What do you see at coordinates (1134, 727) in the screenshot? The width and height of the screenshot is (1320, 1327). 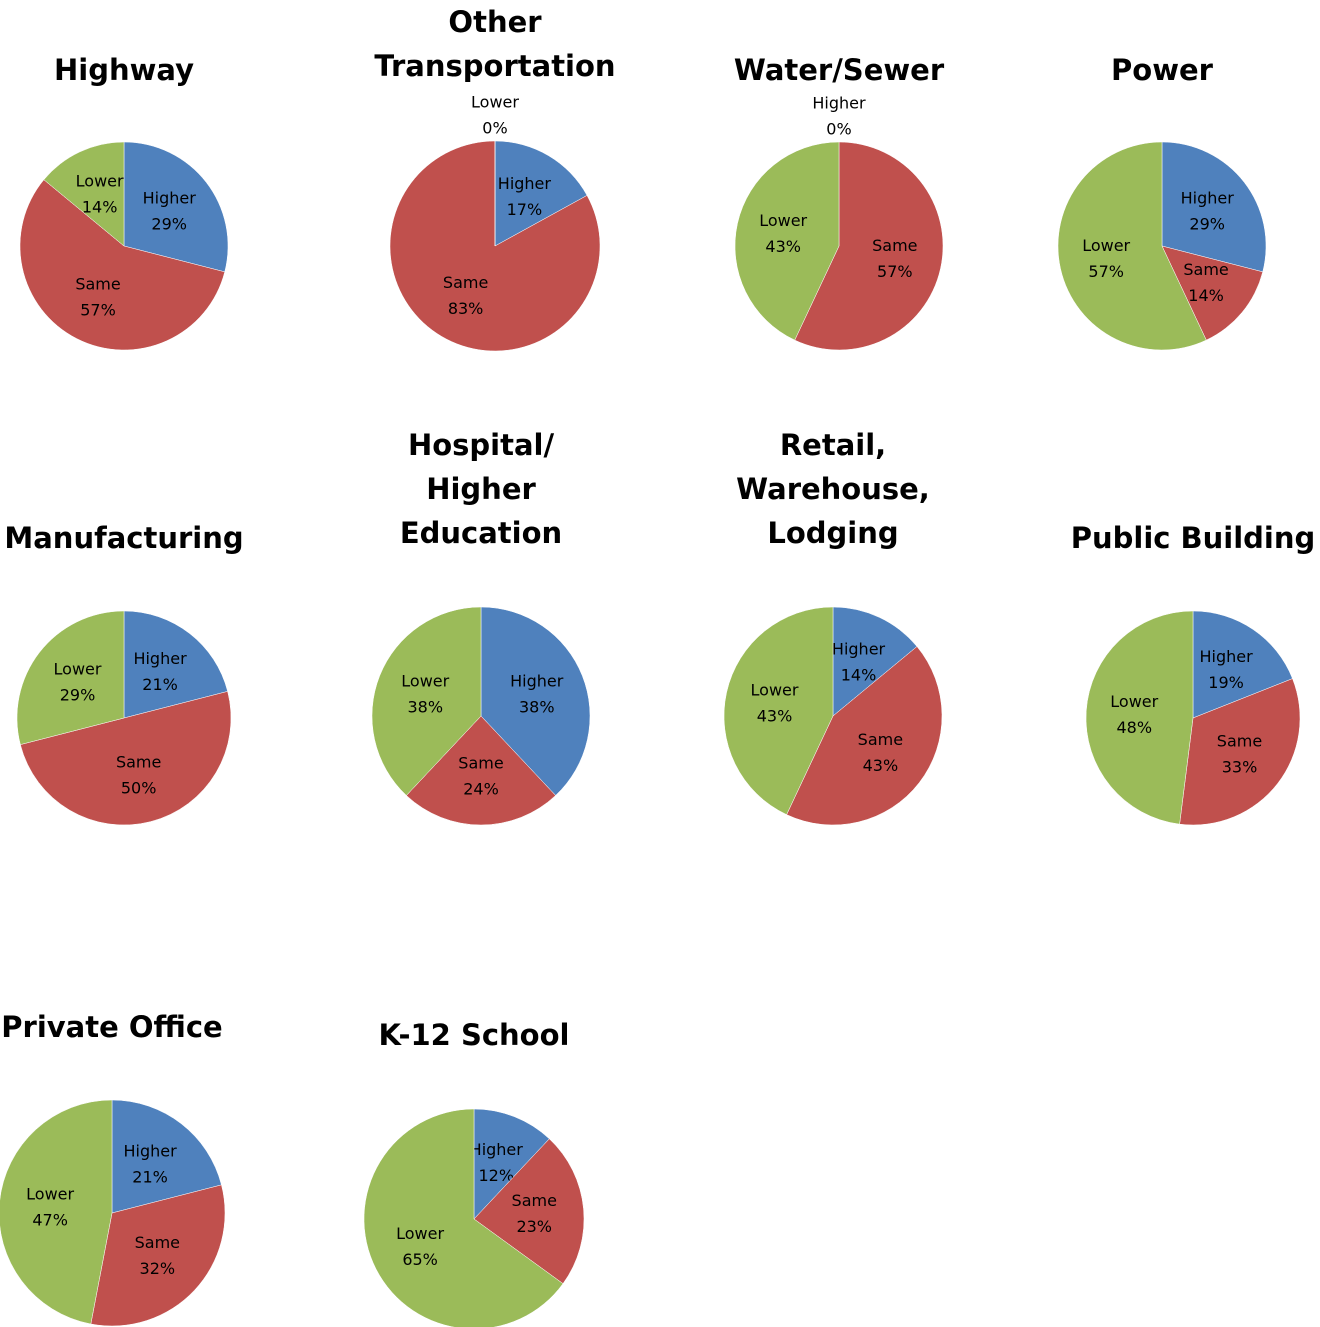 I see `slice-value-label: 48%` at bounding box center [1134, 727].